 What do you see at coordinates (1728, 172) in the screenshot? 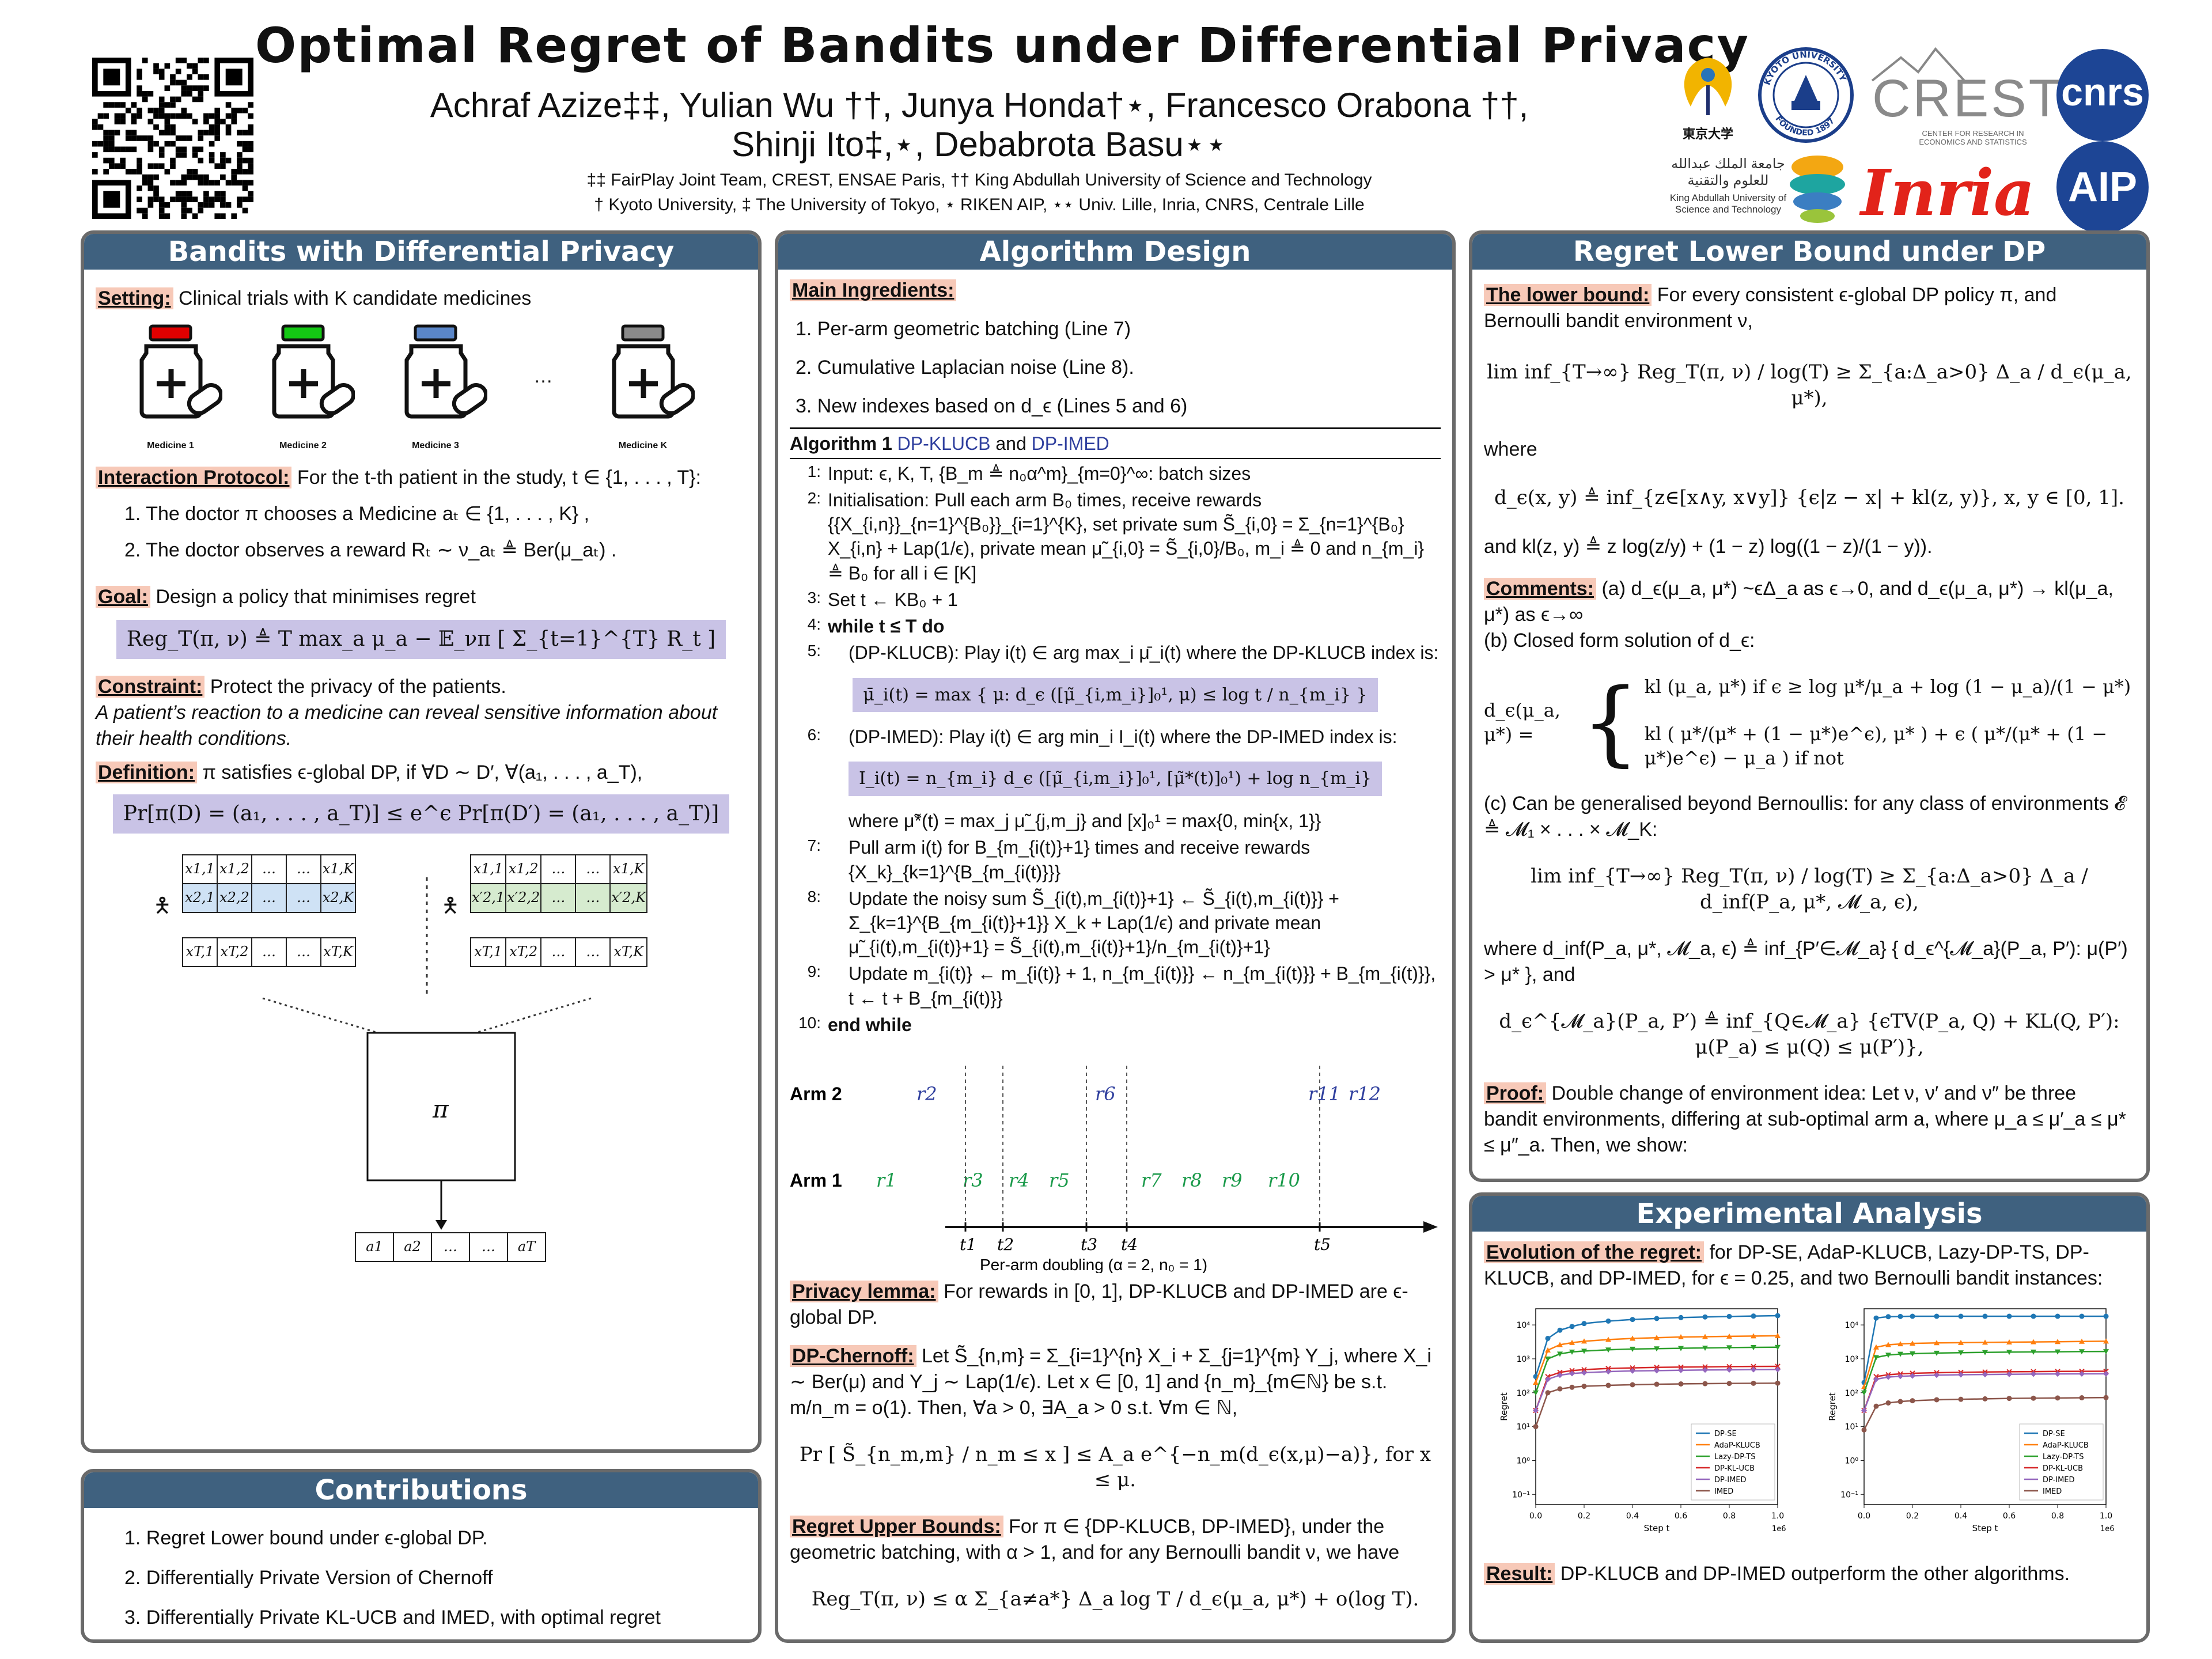
I see `kaust-logo-arabic: جامعة الملك عبدالله للعلوم والتقنية` at bounding box center [1728, 172].